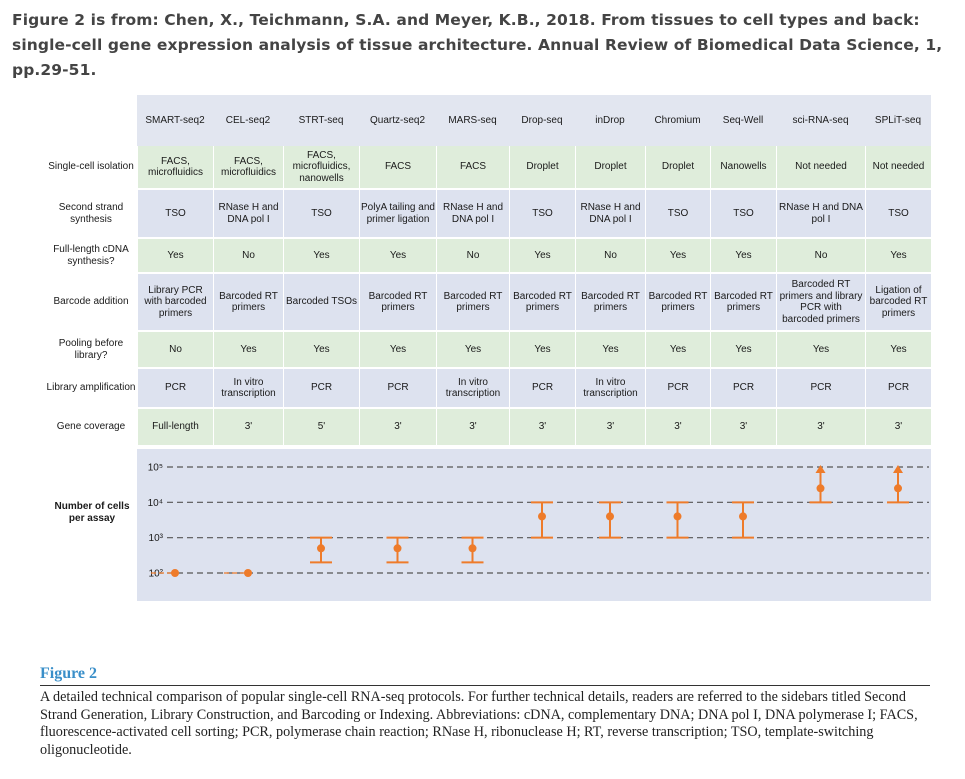 The width and height of the screenshot is (965, 779). I want to click on y-tick-label: 10³, so click(156, 538).